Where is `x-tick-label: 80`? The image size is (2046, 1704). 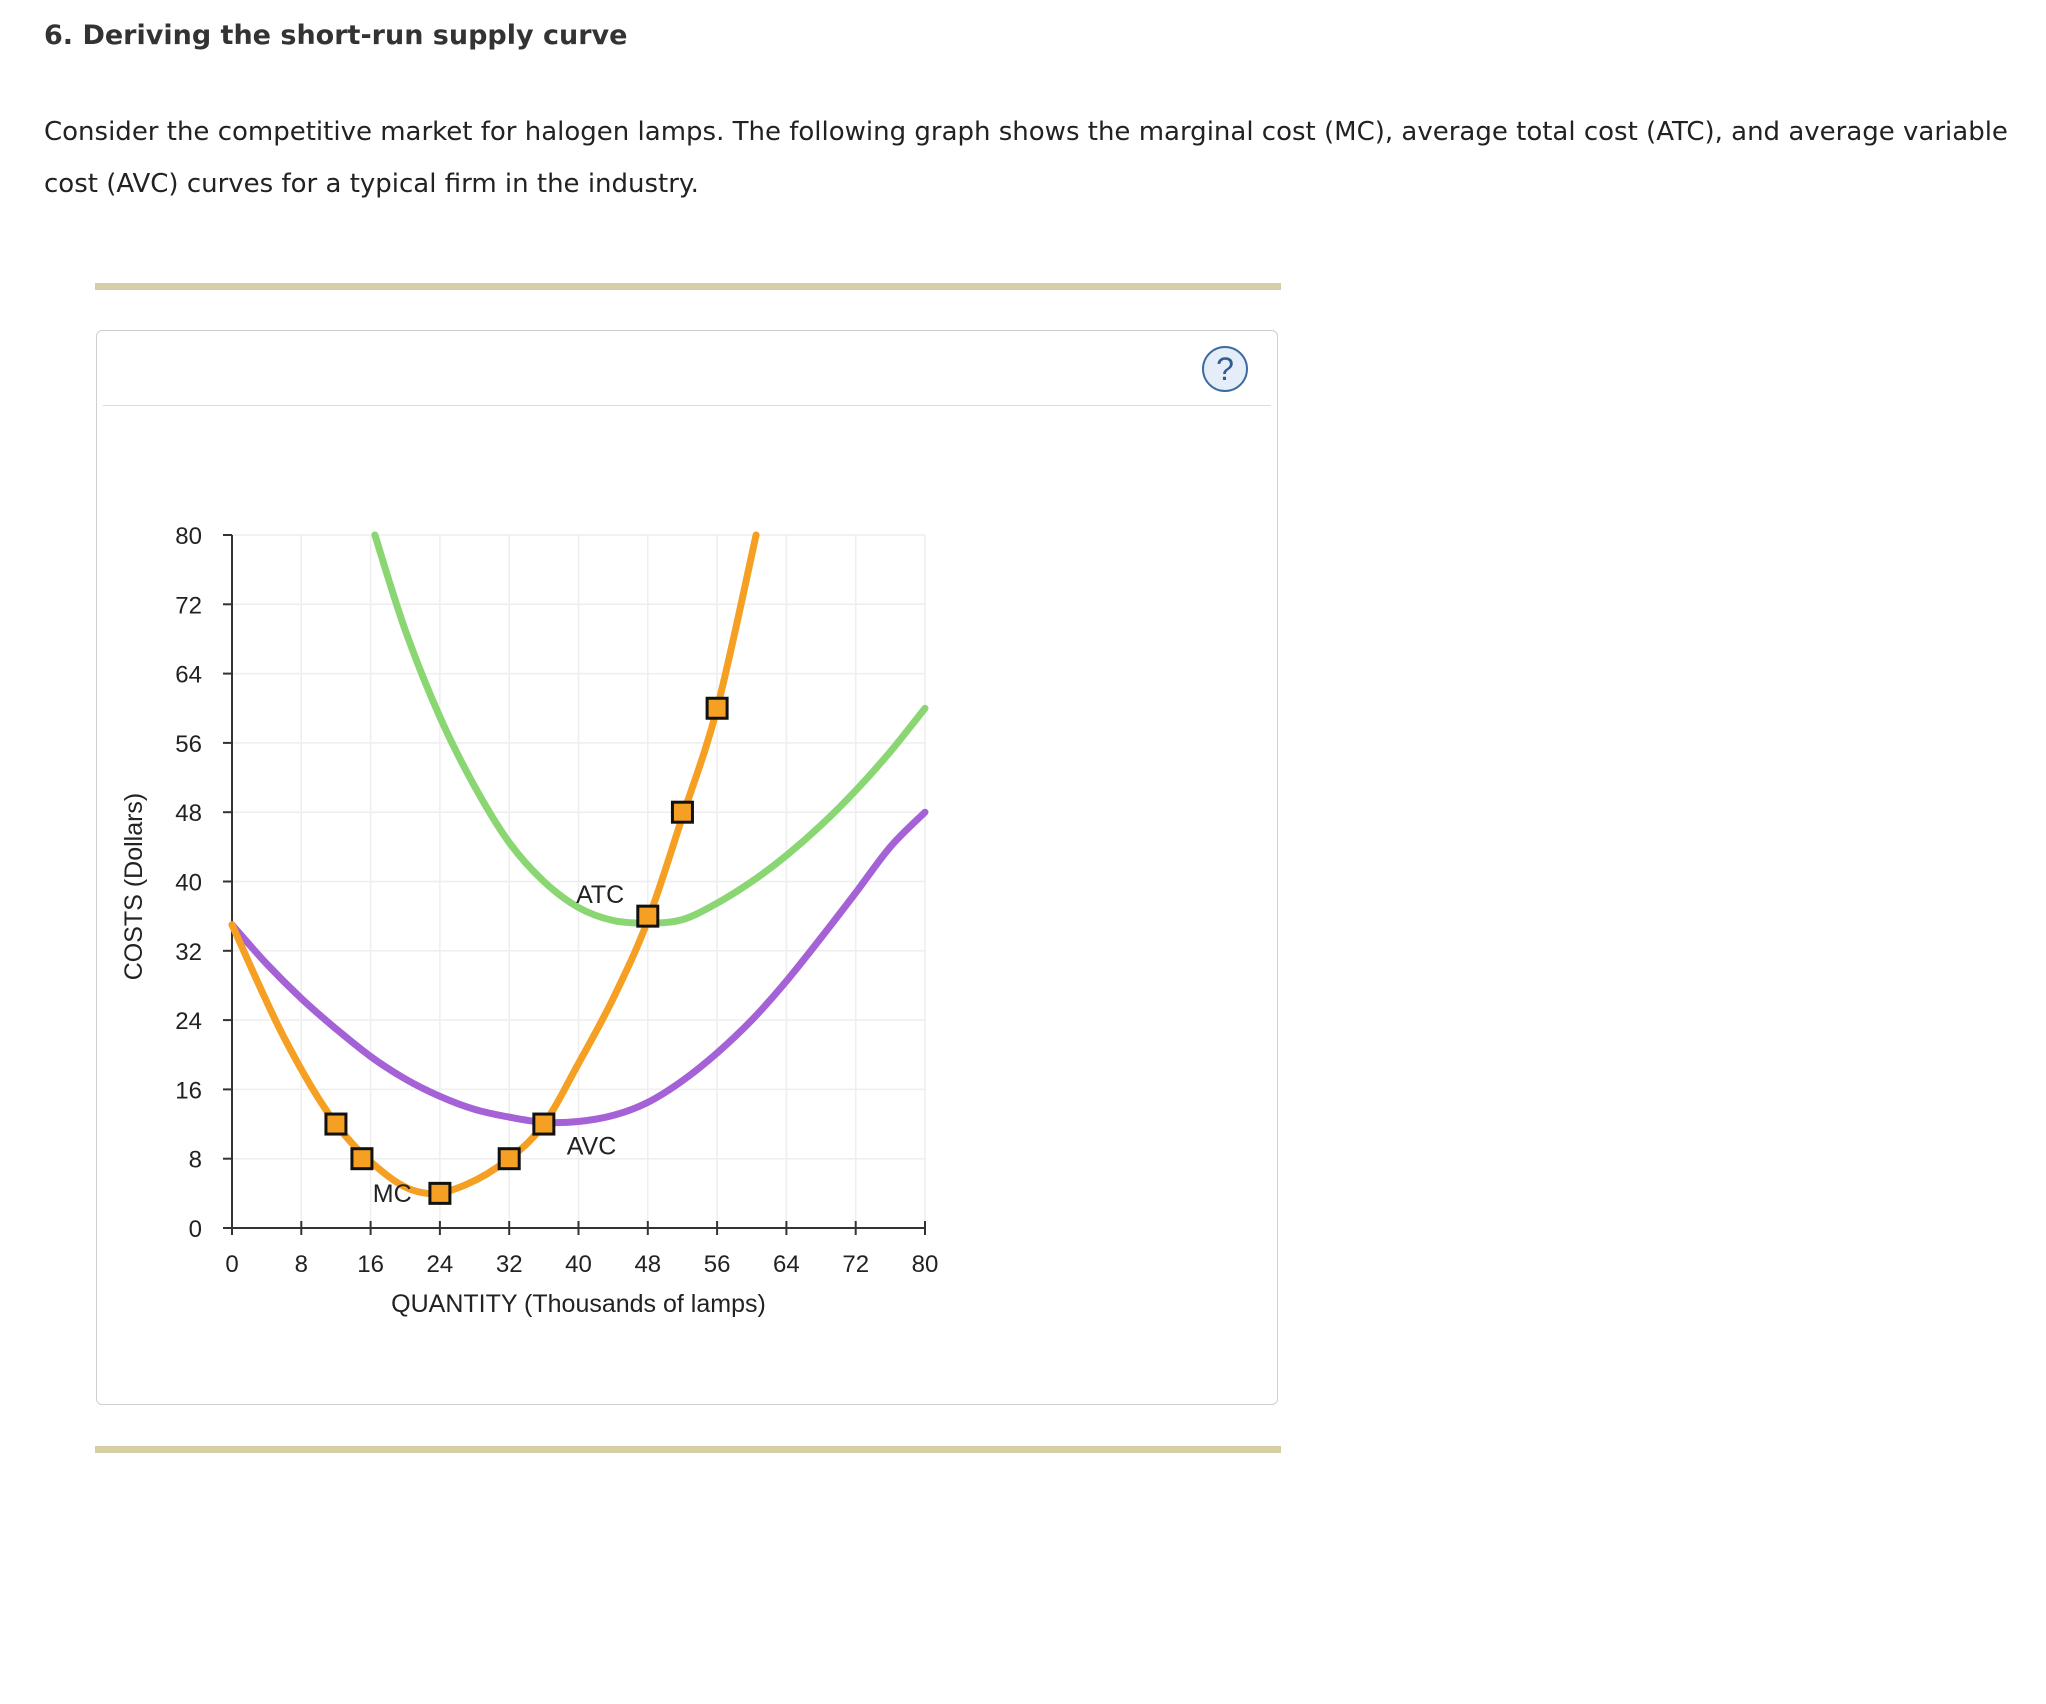
x-tick-label: 80 is located at coordinates (925, 1264).